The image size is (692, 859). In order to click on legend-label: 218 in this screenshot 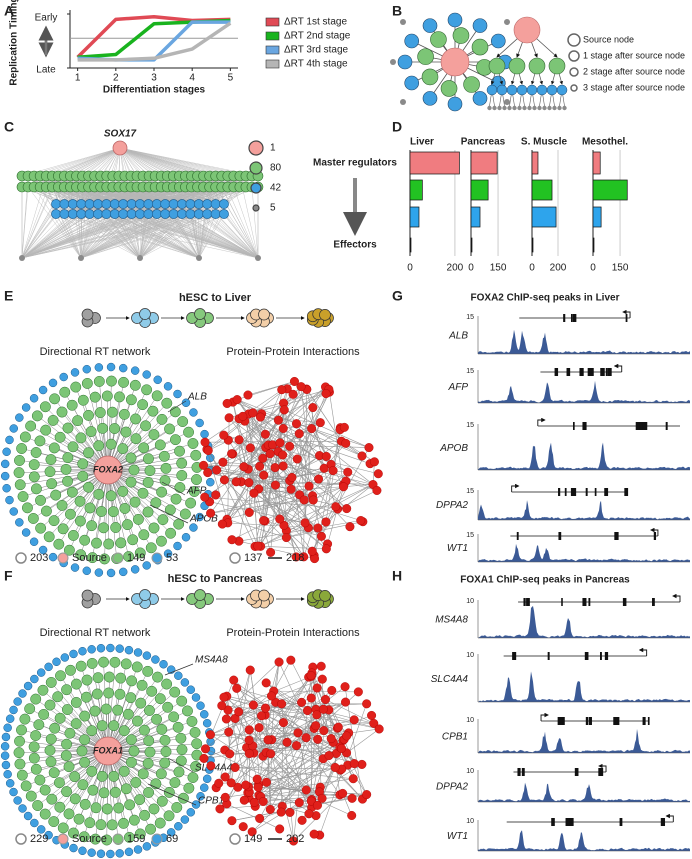, I will do `click(295, 558)`.